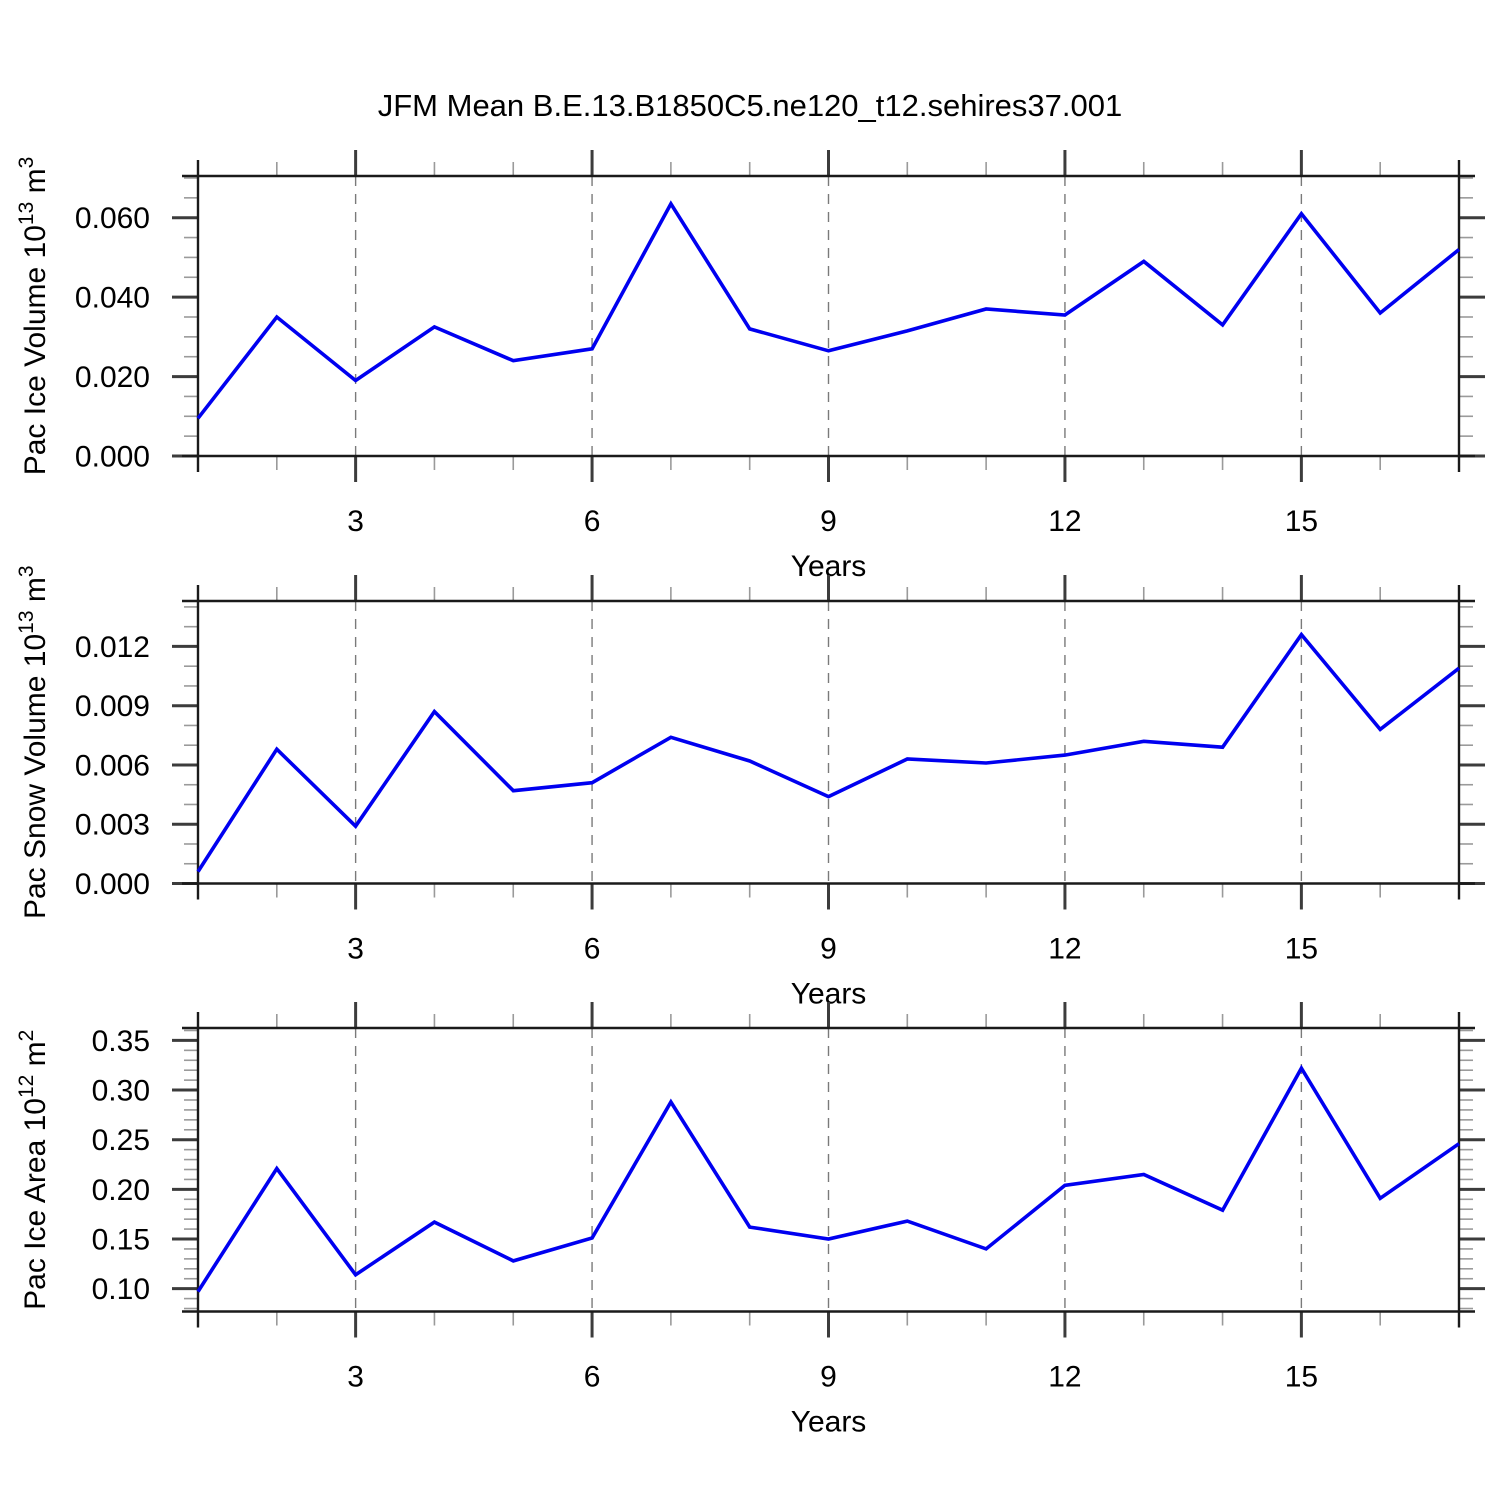 Image resolution: width=1500 pixels, height=1500 pixels. Describe the element at coordinates (121, 1041) in the screenshot. I see `svg-text: 0.35` at that location.